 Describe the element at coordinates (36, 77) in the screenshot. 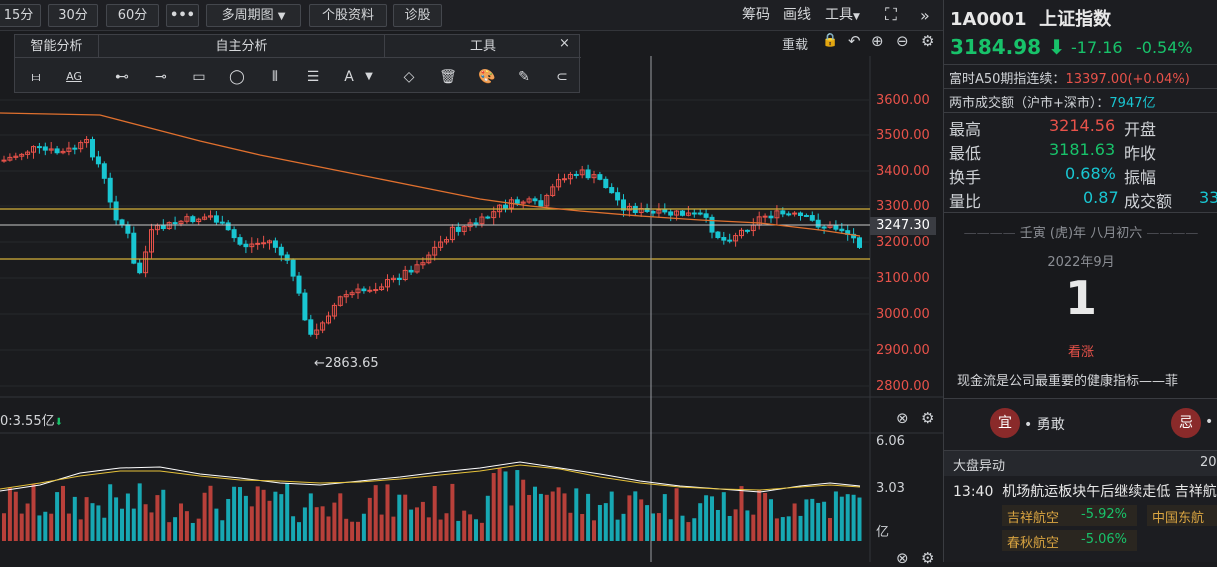

I see `parallel-lines-icon: ⧦` at that location.